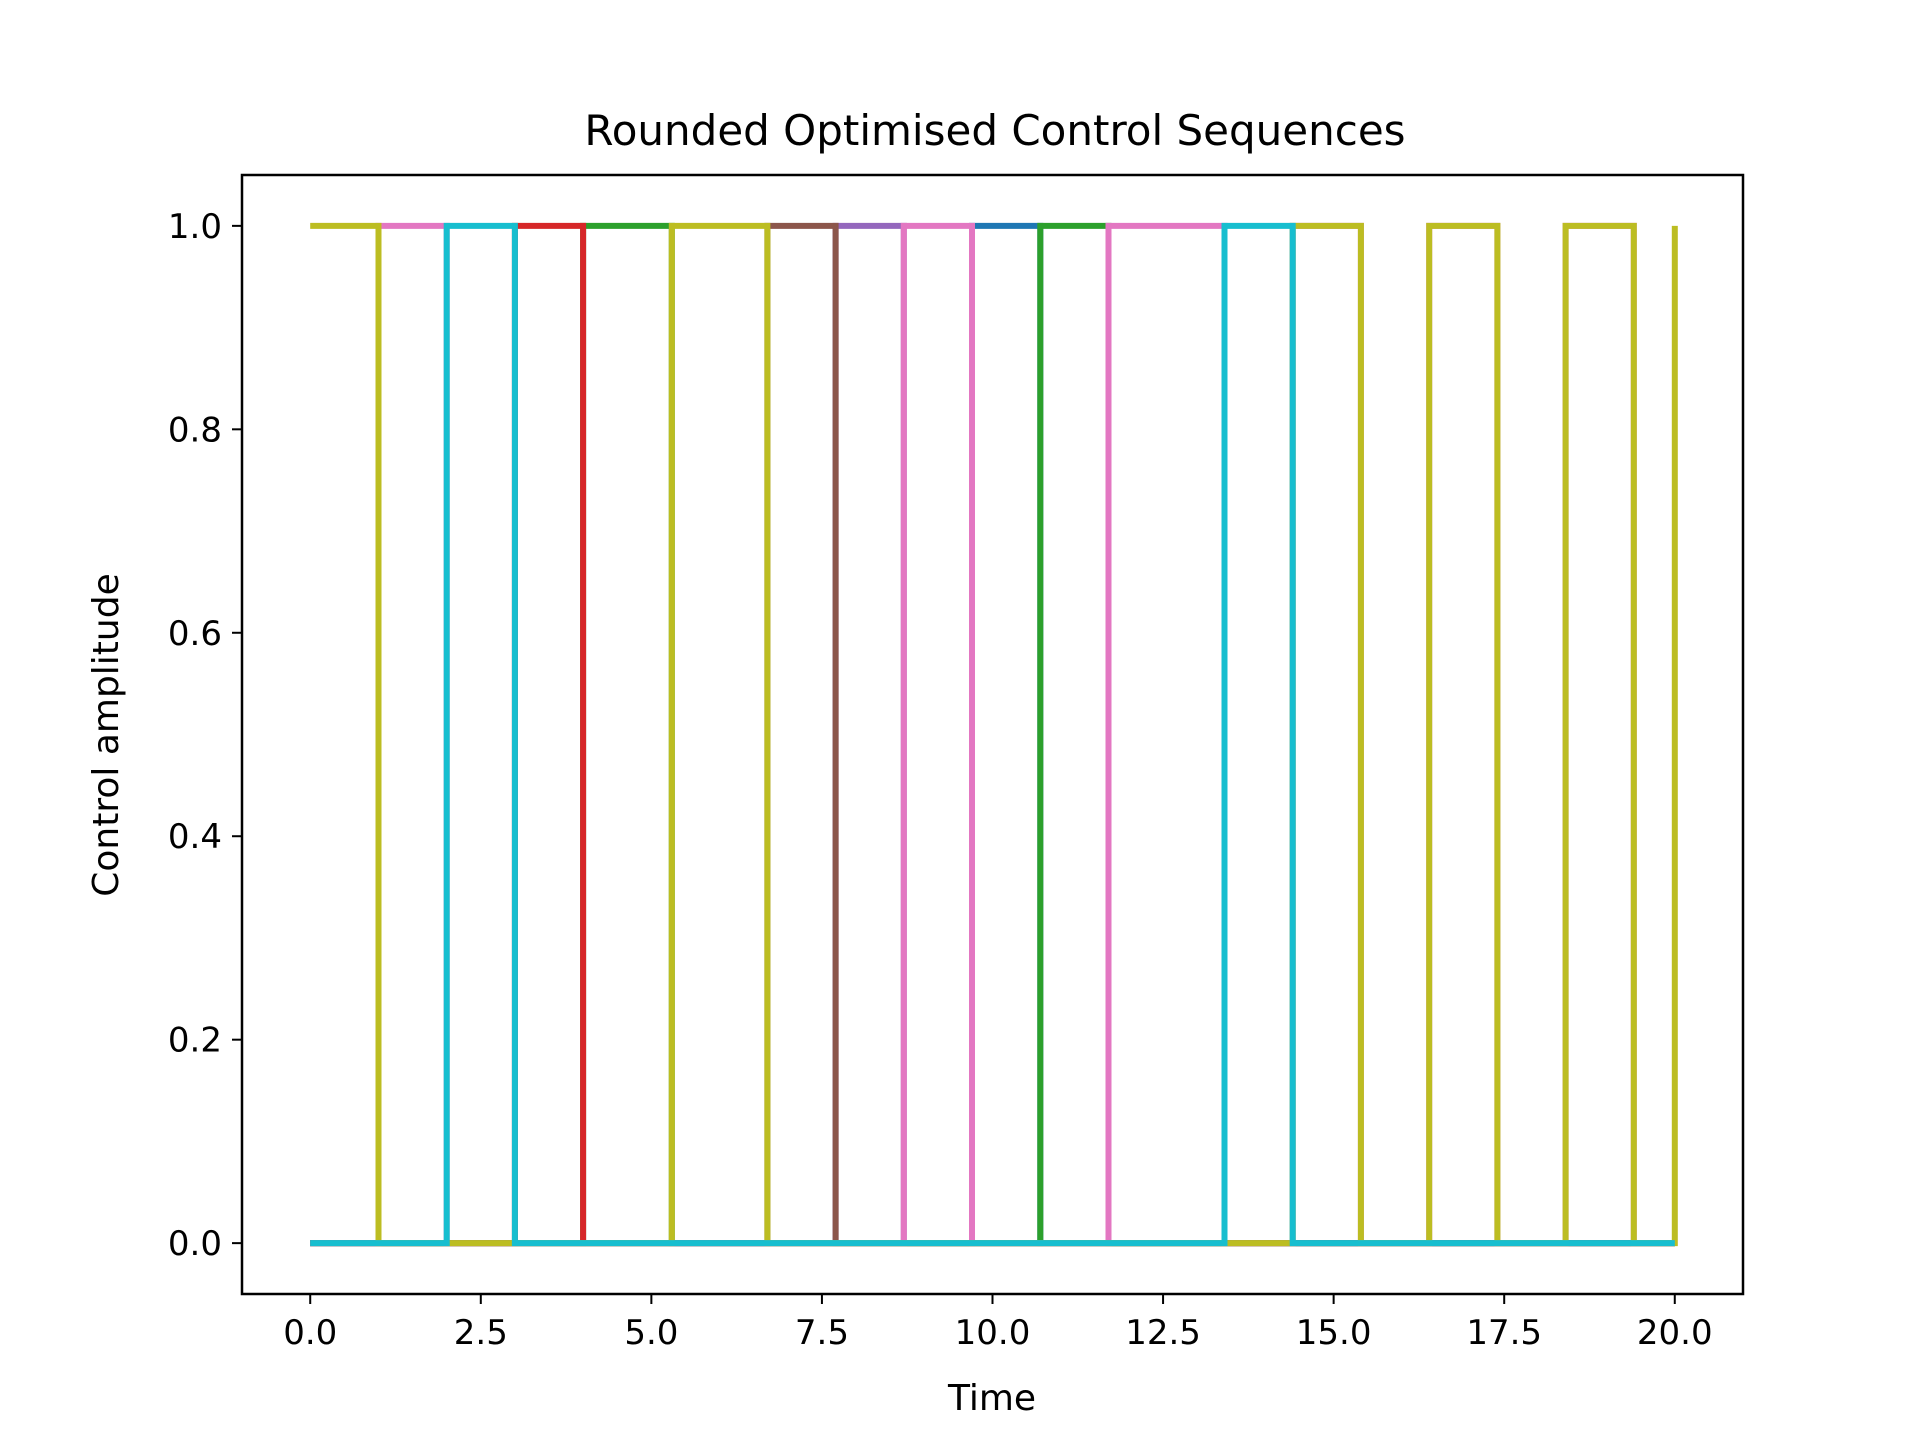 The width and height of the screenshot is (1920, 1440). Describe the element at coordinates (991, 1398) in the screenshot. I see `x-axis-label: Time` at that location.